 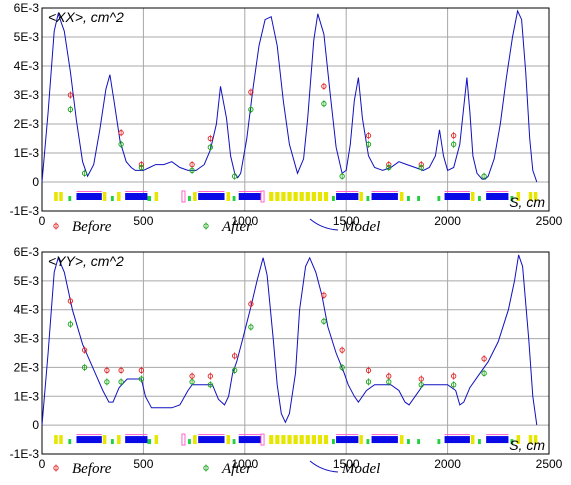 I want to click on yy-legend-model: Model, so click(x=360, y=469).